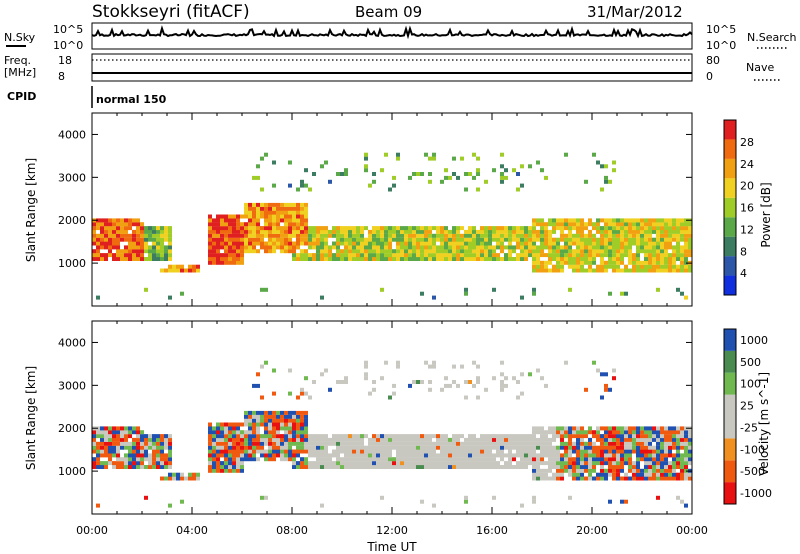  What do you see at coordinates (730, 449) in the screenshot?
I see `colorbar-segment` at bounding box center [730, 449].